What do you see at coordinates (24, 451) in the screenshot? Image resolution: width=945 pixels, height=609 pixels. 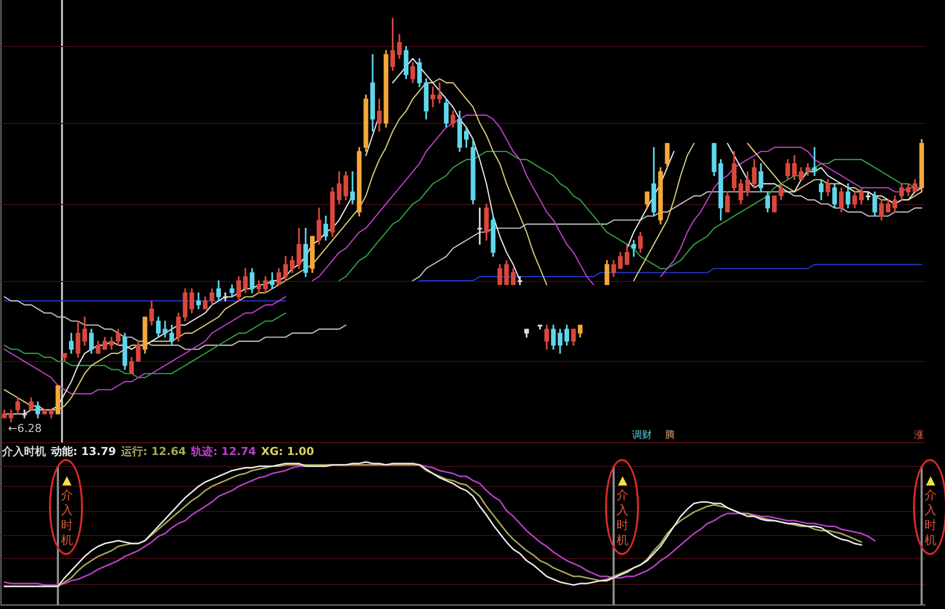 I see `chart-title: 介入时机` at bounding box center [24, 451].